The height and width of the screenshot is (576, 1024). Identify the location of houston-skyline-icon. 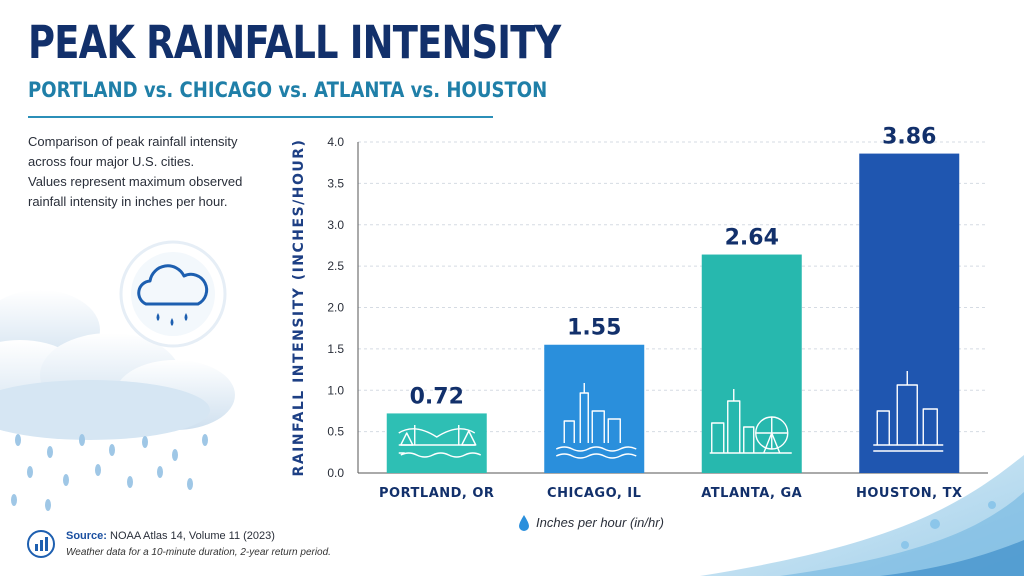
(908, 411).